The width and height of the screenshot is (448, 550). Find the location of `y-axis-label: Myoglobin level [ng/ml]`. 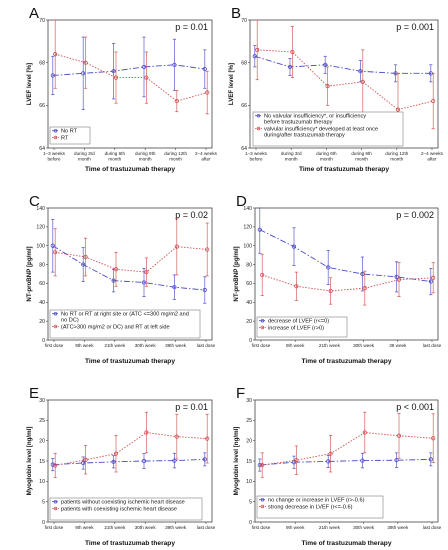

y-axis-label: Myoglobin level [ng/ml] is located at coordinates (29, 461).